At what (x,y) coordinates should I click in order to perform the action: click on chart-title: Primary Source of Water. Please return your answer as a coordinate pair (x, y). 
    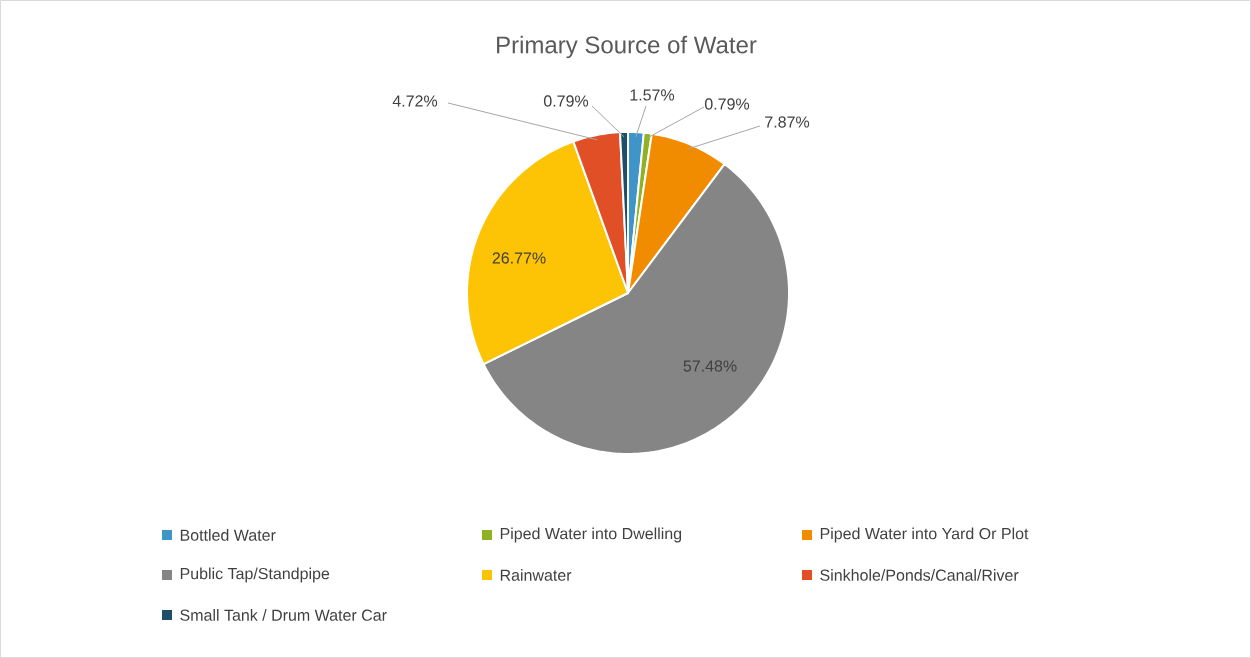
    Looking at the image, I should click on (627, 47).